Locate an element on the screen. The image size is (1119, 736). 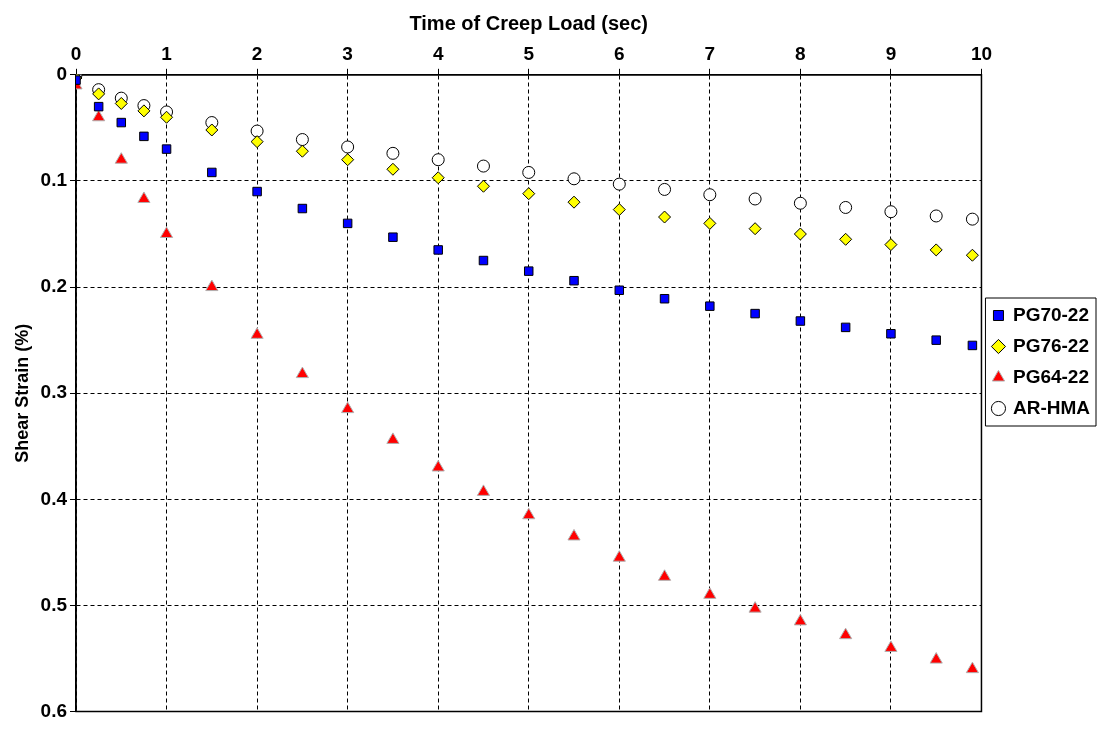
y-tick-label: 0.6 is located at coordinates (54, 710).